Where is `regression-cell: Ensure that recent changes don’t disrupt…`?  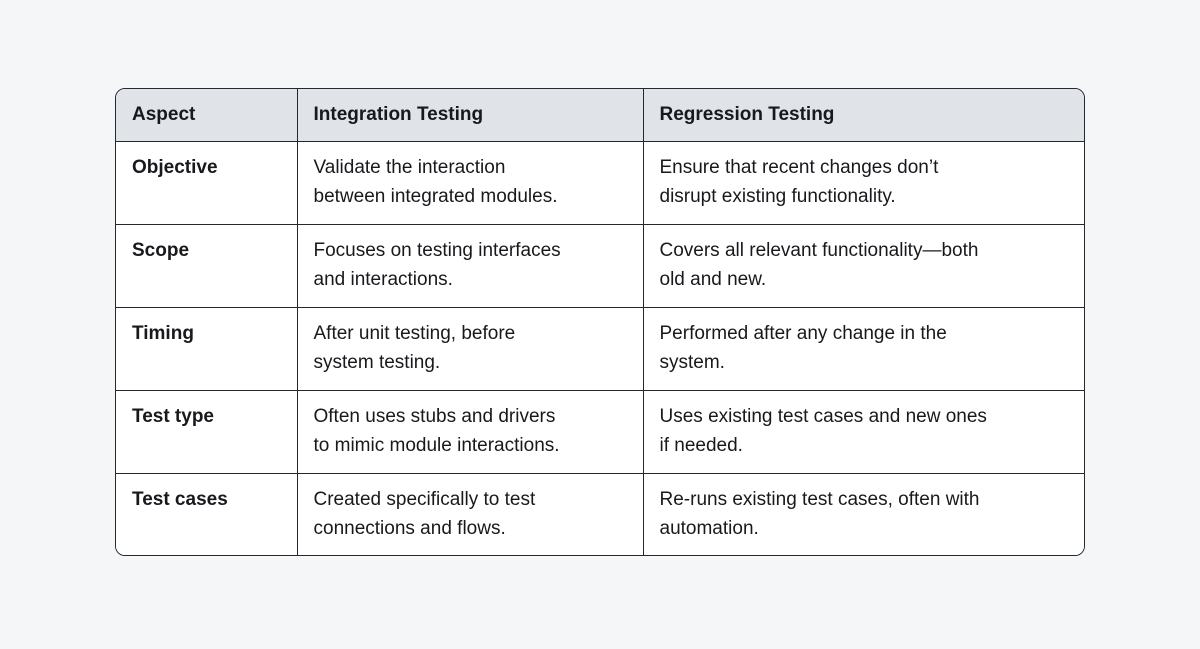 regression-cell: Ensure that recent changes don’t disrupt… is located at coordinates (863, 182).